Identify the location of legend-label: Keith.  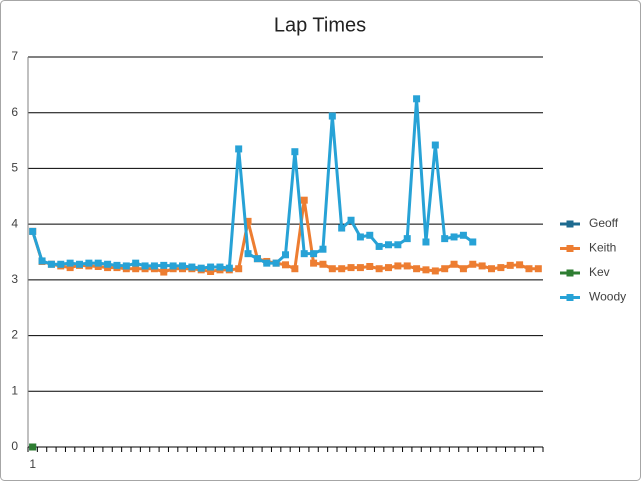
(602, 248).